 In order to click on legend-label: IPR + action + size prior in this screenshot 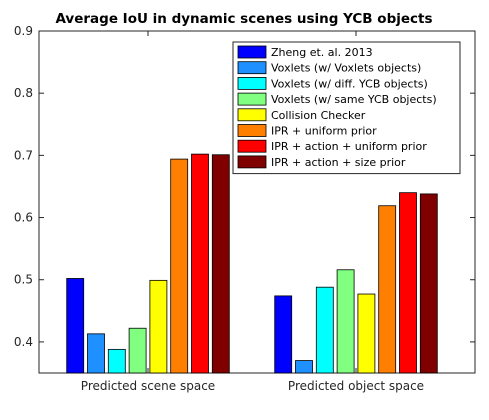, I will do `click(338, 162)`.